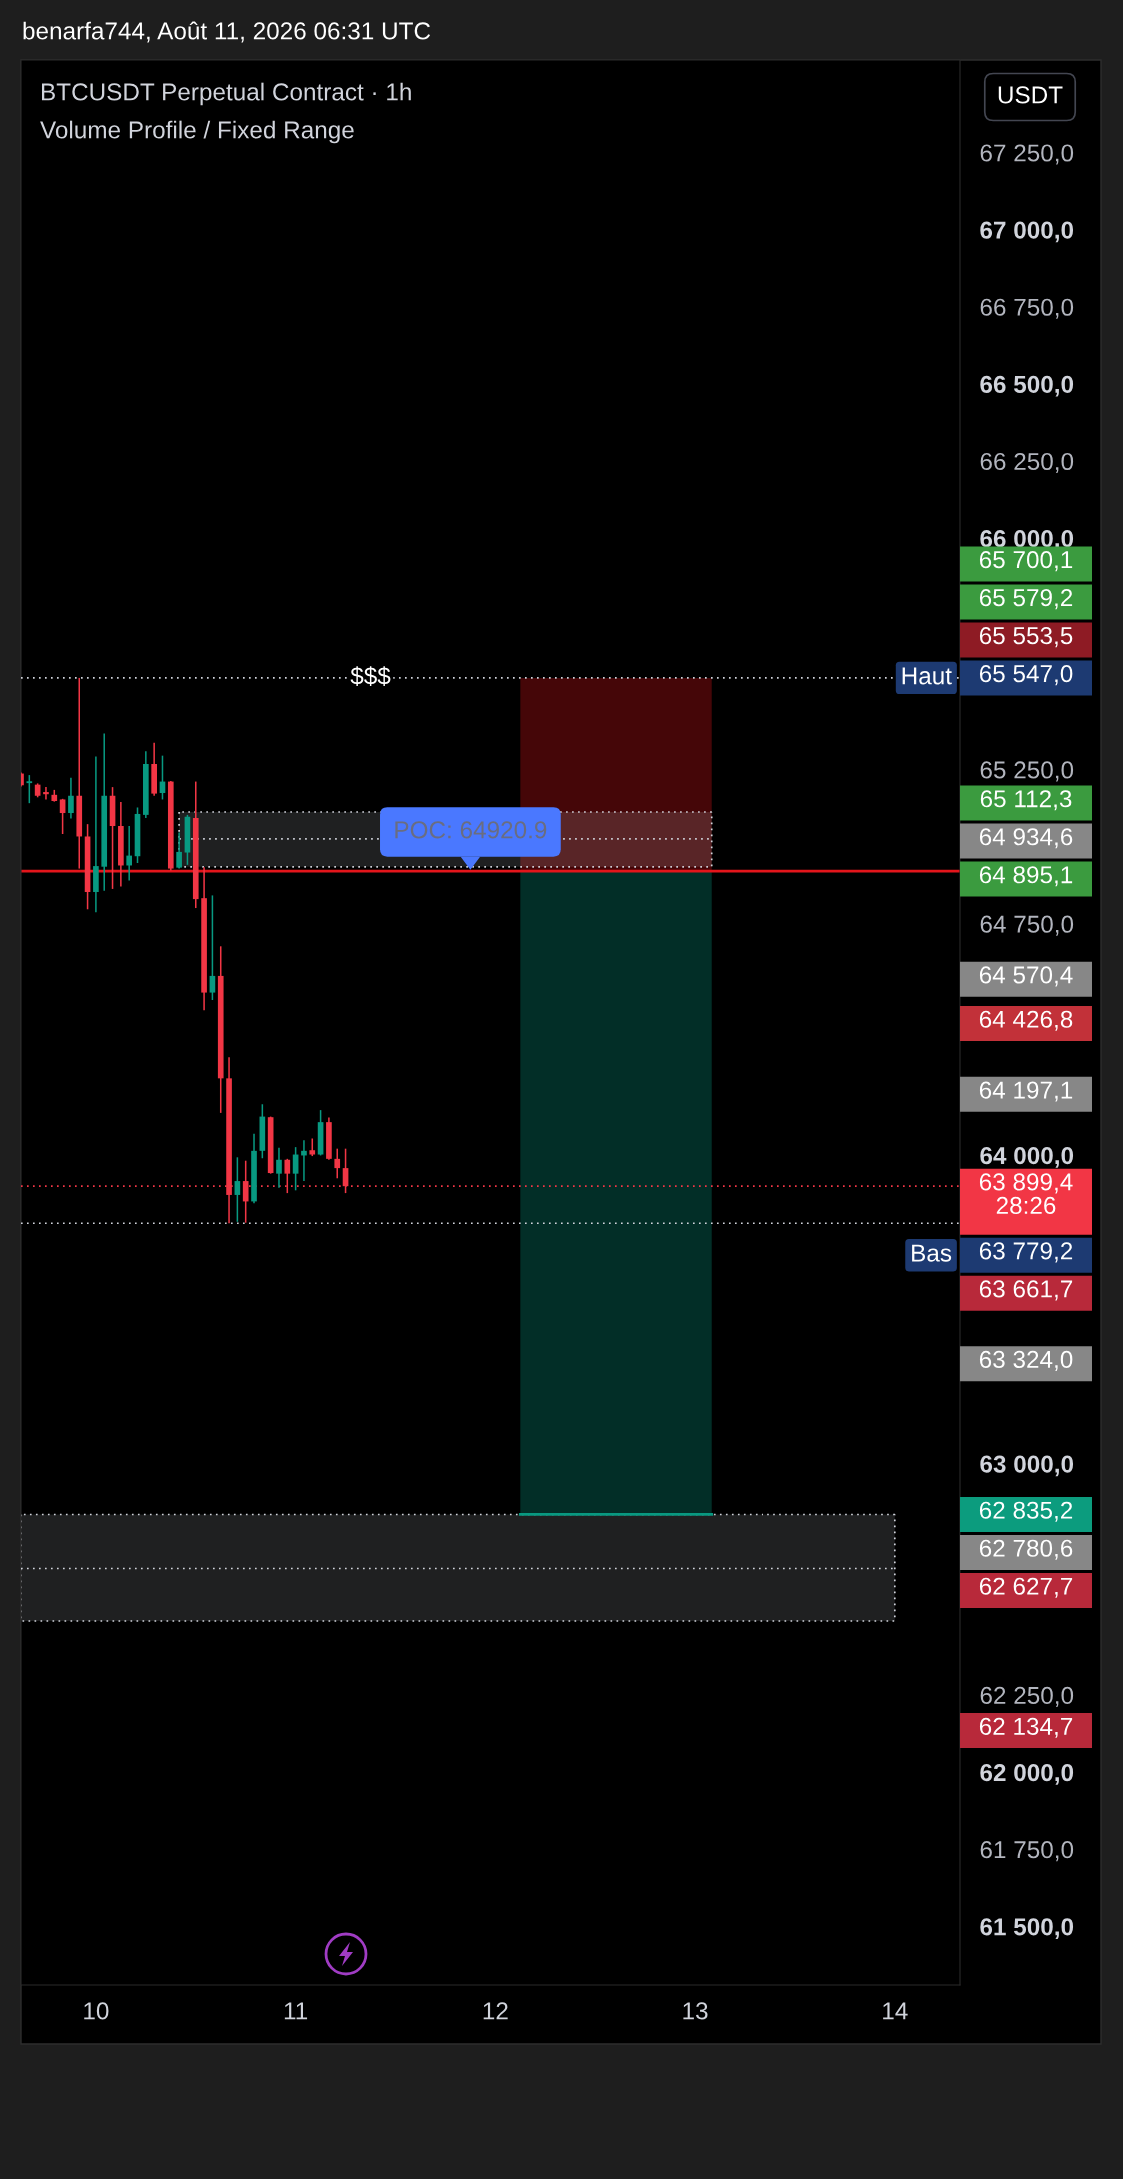 This screenshot has height=2179, width=1123. Describe the element at coordinates (1027, 232) in the screenshot. I see `y-tick-label: 67 000,0` at that location.